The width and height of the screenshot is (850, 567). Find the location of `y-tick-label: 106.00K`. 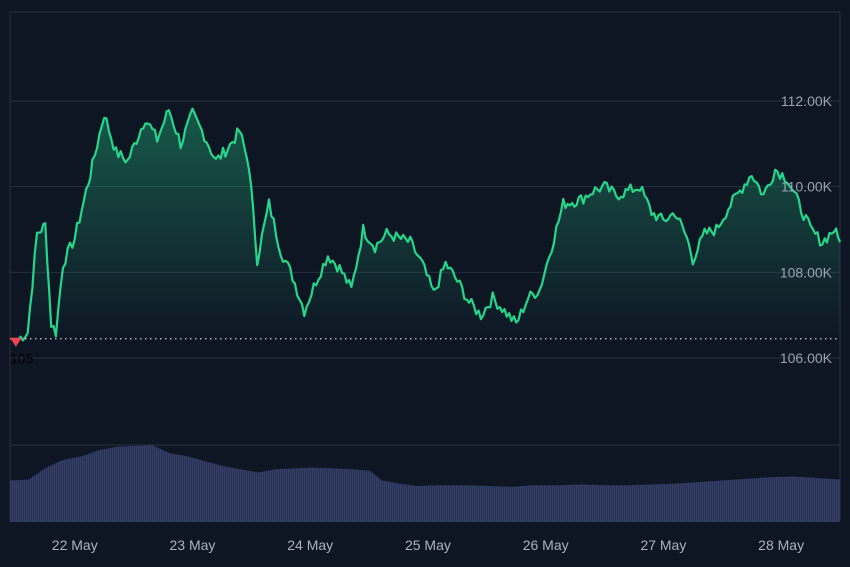

y-tick-label: 106.00K is located at coordinates (806, 358).